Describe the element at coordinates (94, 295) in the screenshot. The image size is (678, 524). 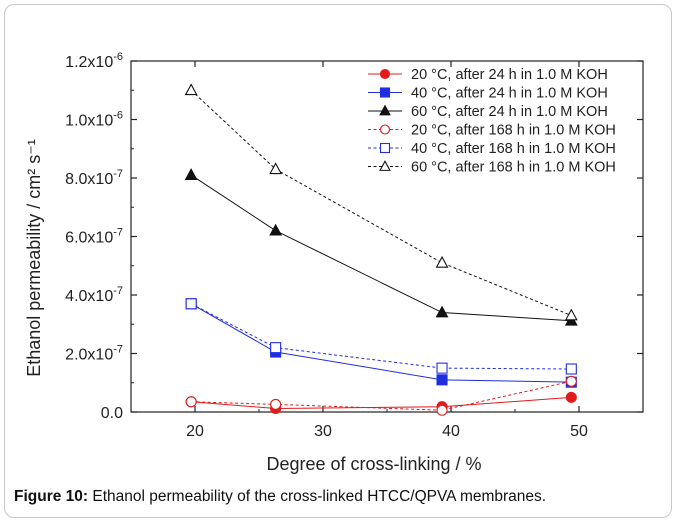
I see `y-tick-label: 4.0x10⁻⁷` at that location.